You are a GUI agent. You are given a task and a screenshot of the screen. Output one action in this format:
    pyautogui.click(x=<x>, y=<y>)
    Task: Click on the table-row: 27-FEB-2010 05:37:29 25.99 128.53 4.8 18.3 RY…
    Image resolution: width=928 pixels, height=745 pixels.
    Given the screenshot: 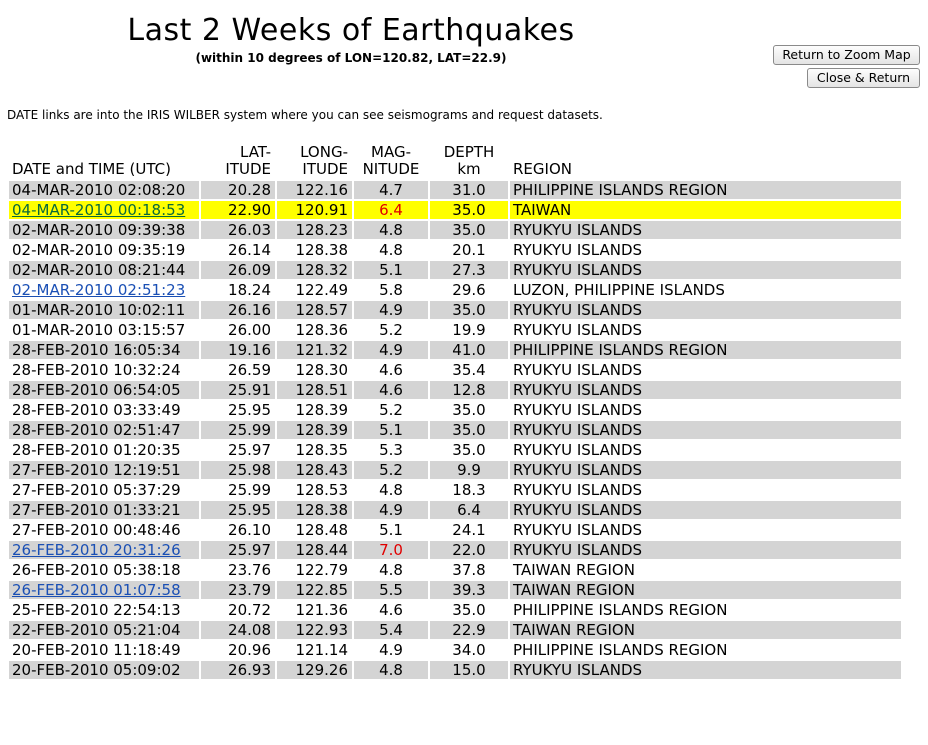 What is the action you would take?
    pyautogui.click(x=455, y=490)
    